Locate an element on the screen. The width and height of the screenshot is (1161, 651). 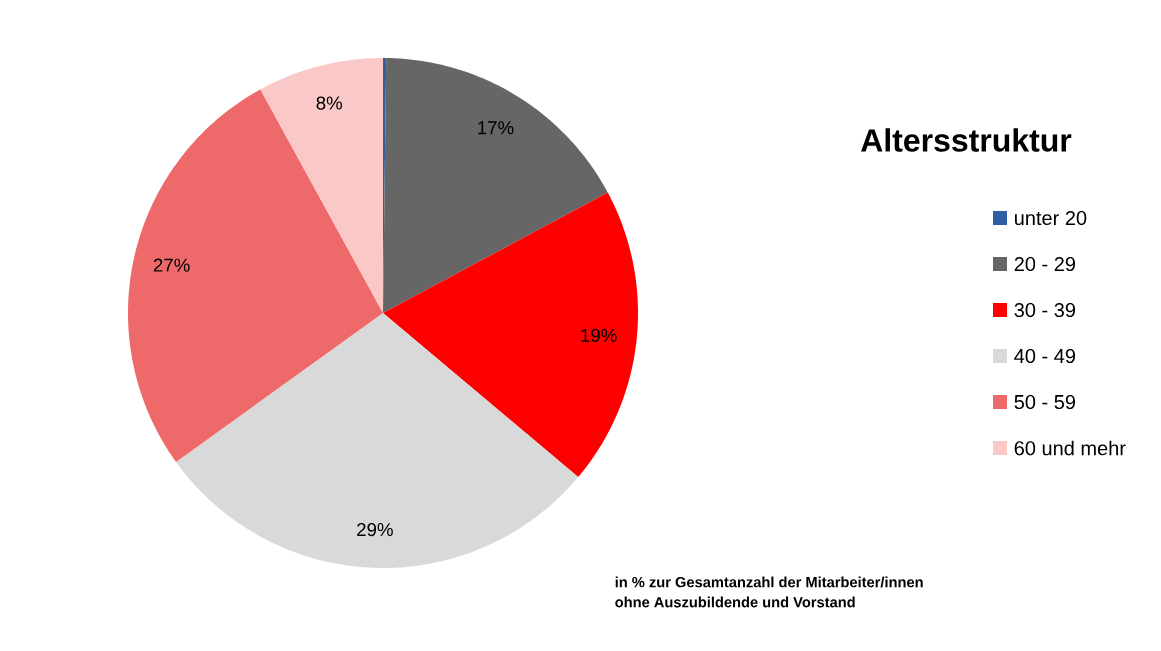
data-label: 27% is located at coordinates (171, 265).